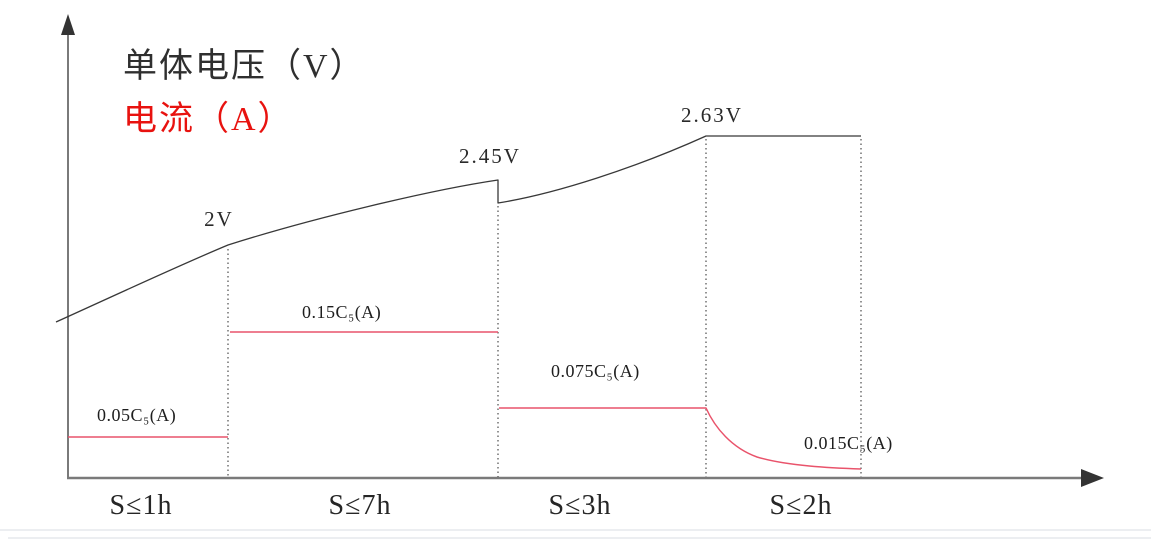 Image resolution: width=1151 pixels, height=543 pixels. What do you see at coordinates (848, 443) in the screenshot?
I see `current-annotation-0-015: 0.015C₅(A)` at bounding box center [848, 443].